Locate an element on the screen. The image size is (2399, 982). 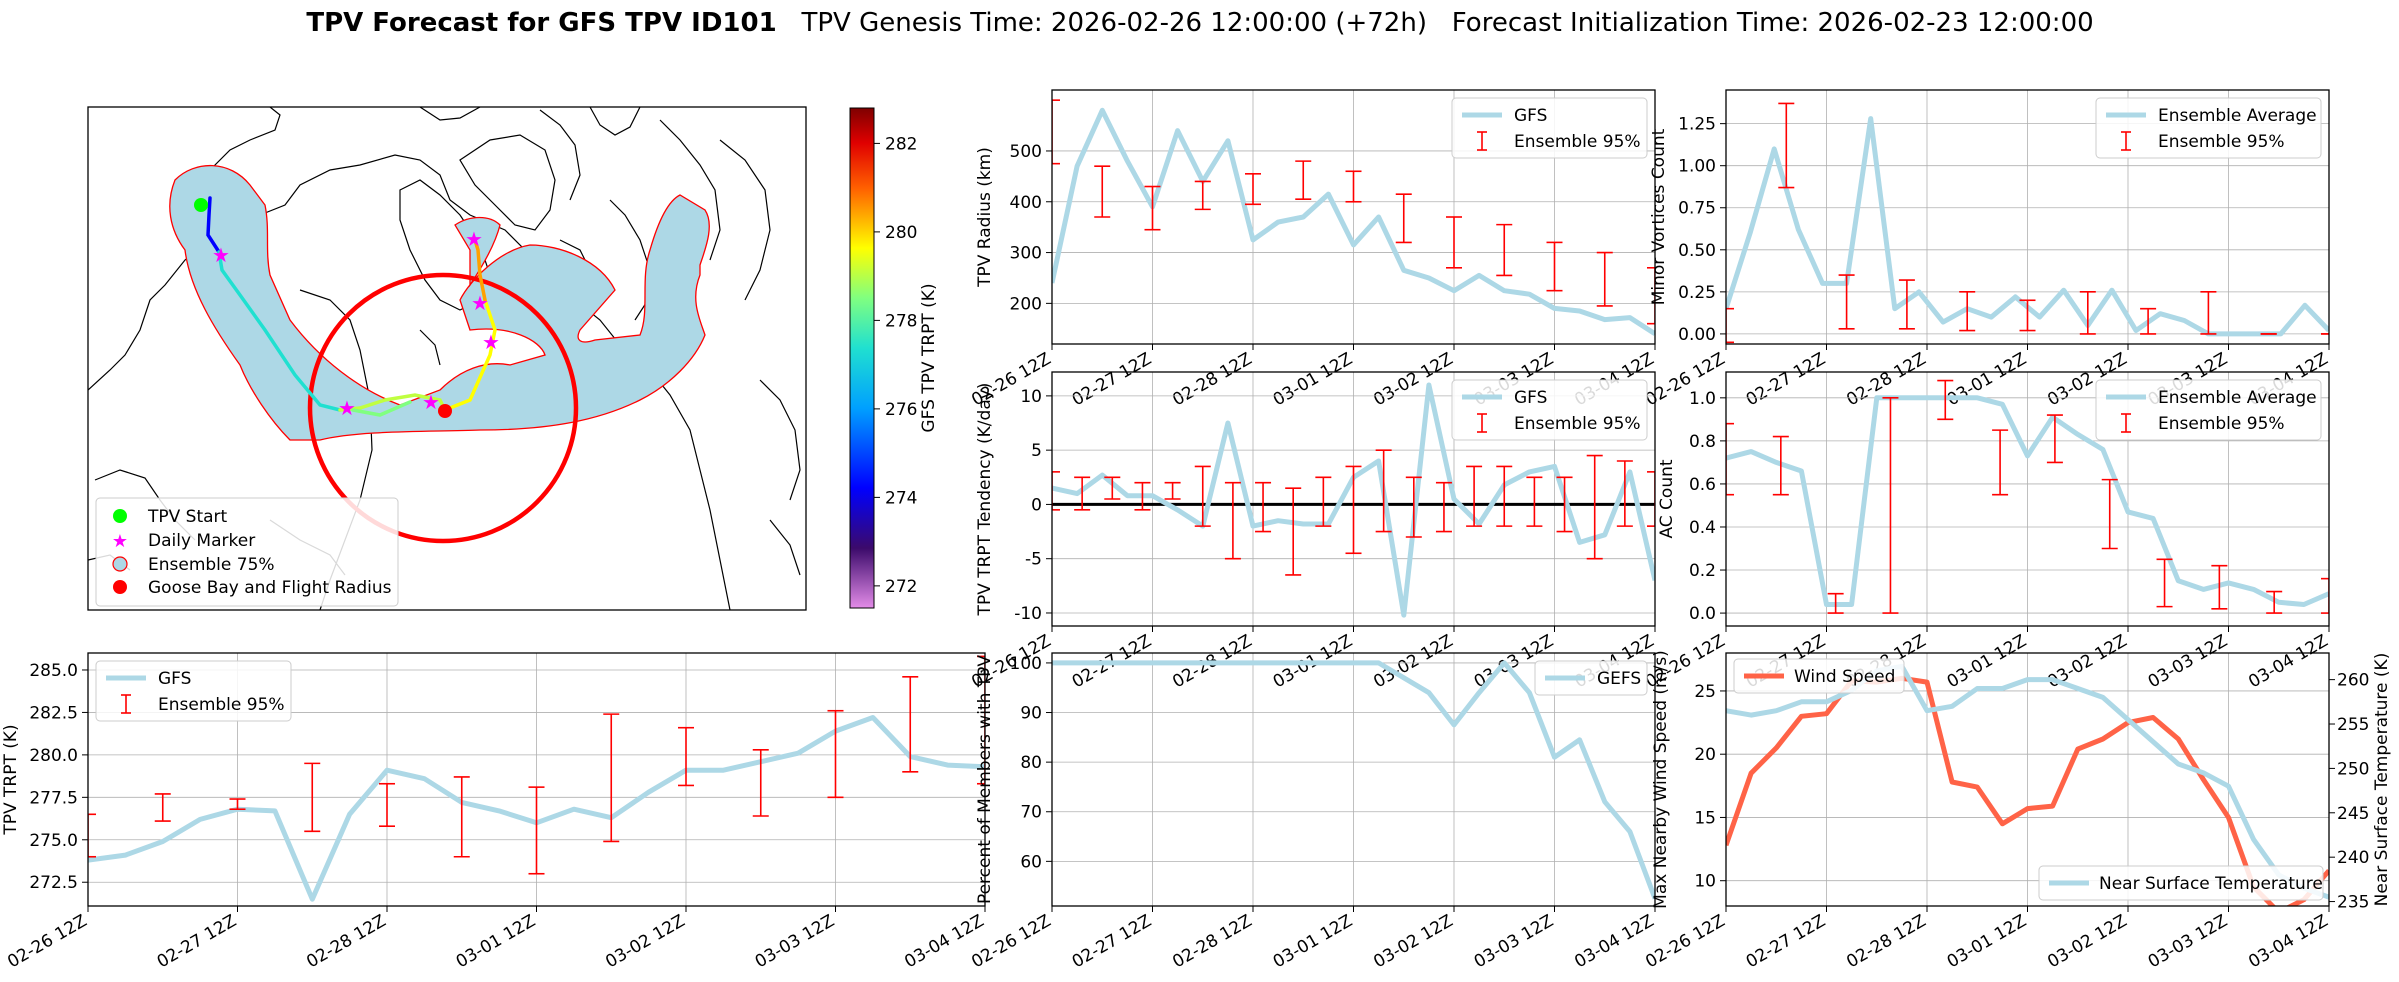
legend: GFS Ensemble 95% is located at coordinates (193, 691).